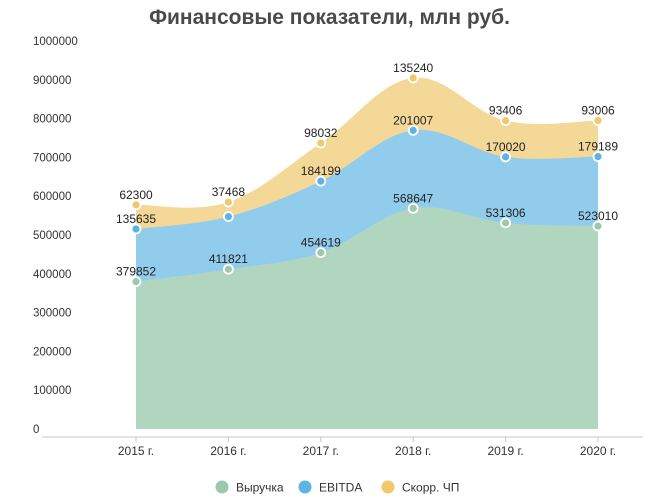 The width and height of the screenshot is (659, 498). Describe the element at coordinates (598, 216) in the screenshot. I see `data-label: 523010` at that location.